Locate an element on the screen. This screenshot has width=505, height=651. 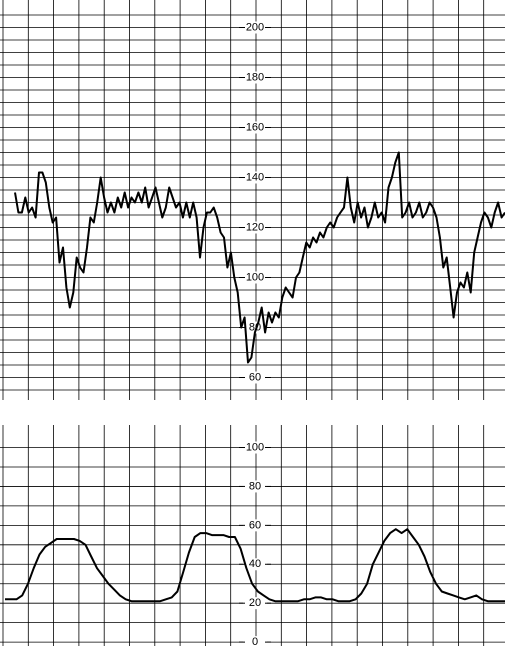
y-tick-label: 140 is located at coordinates (255, 177).